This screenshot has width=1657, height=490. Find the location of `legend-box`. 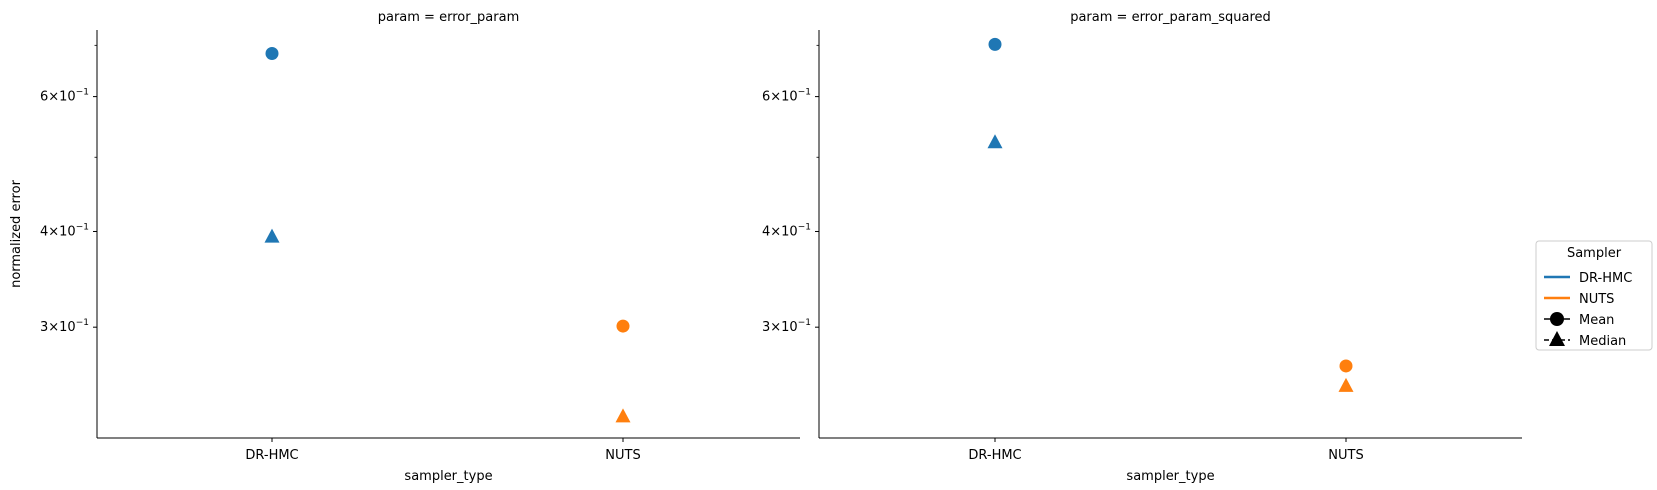

legend-box is located at coordinates (1594, 295).